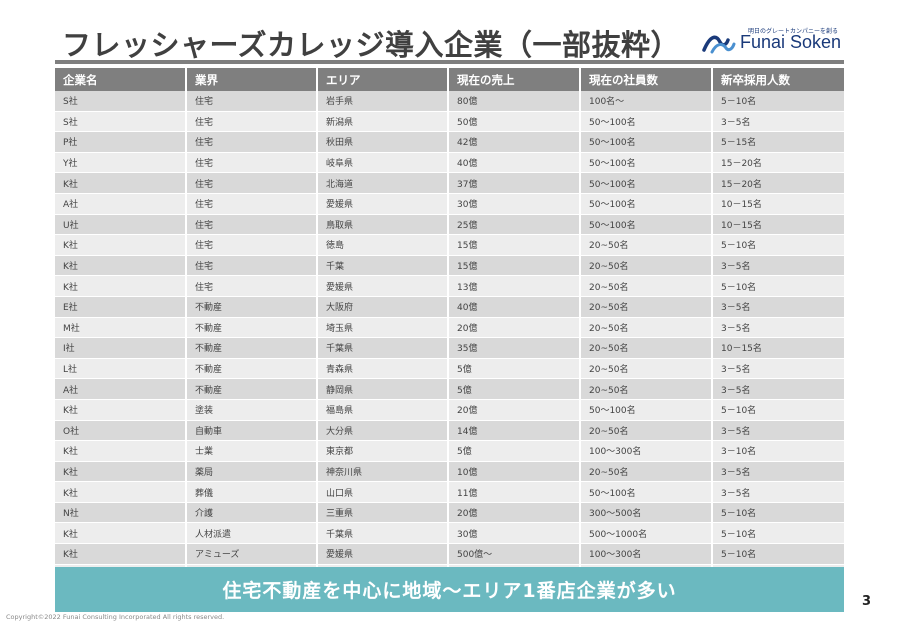 The width and height of the screenshot is (900, 623). Describe the element at coordinates (514, 79) in the screenshot. I see `column-header: 現在の売上` at that location.